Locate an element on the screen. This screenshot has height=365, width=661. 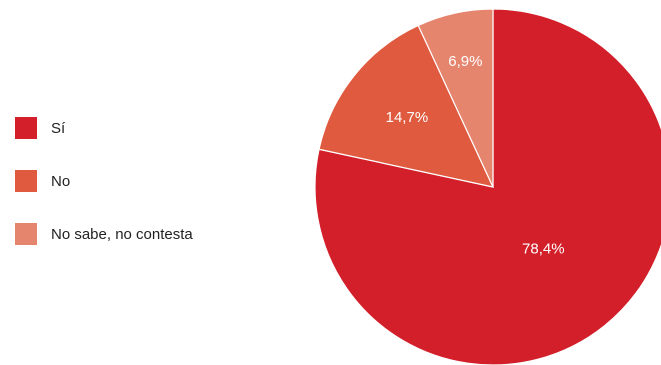
pie-slice-no is located at coordinates (406, 106).